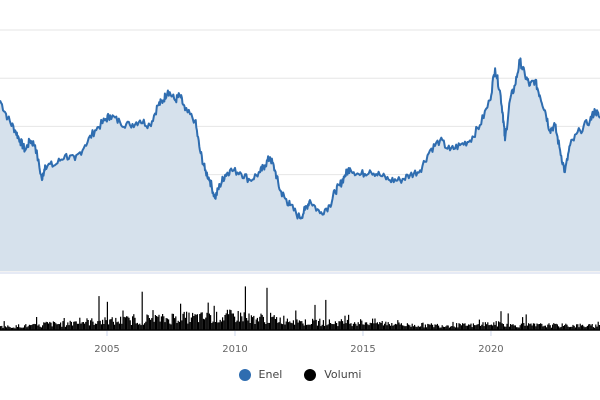 This screenshot has height=400, width=600. What do you see at coordinates (300, 308) in the screenshot?
I see `volume-bars` at bounding box center [300, 308].